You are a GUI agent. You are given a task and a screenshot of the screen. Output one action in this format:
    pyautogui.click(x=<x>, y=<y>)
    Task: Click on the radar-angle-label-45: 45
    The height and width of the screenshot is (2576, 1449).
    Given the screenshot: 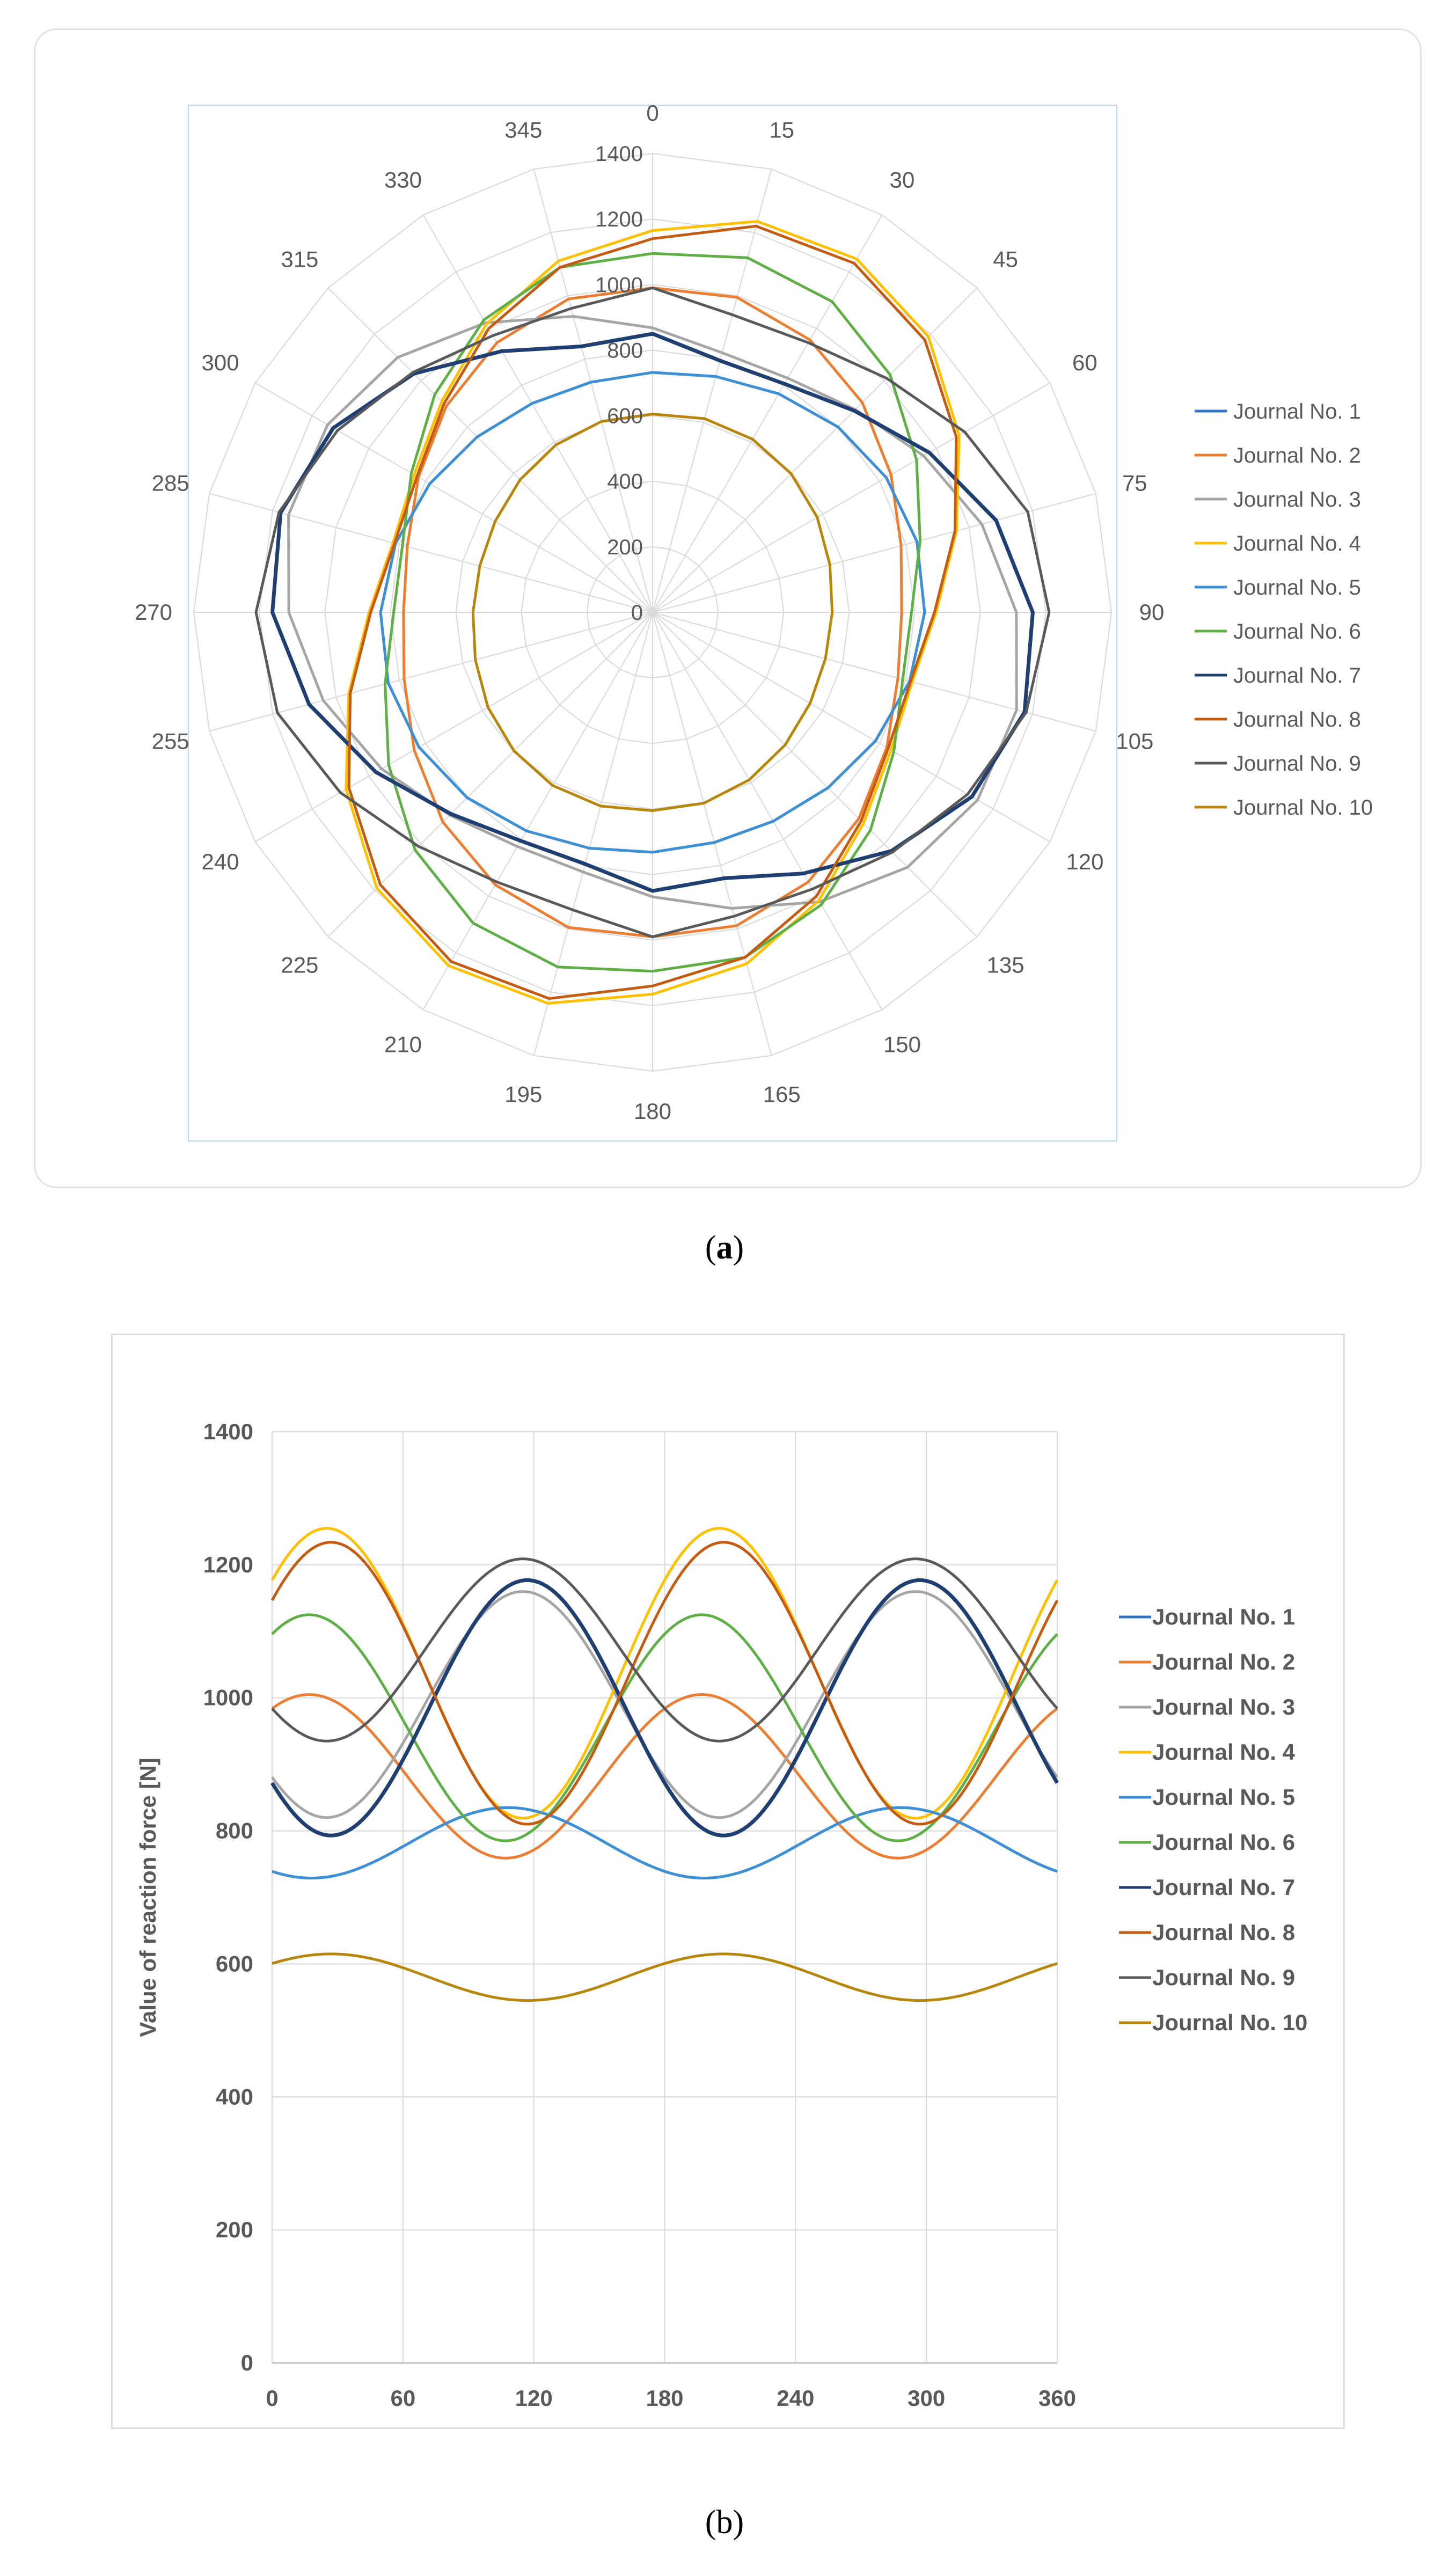 What is the action you would take?
    pyautogui.click(x=1005, y=259)
    